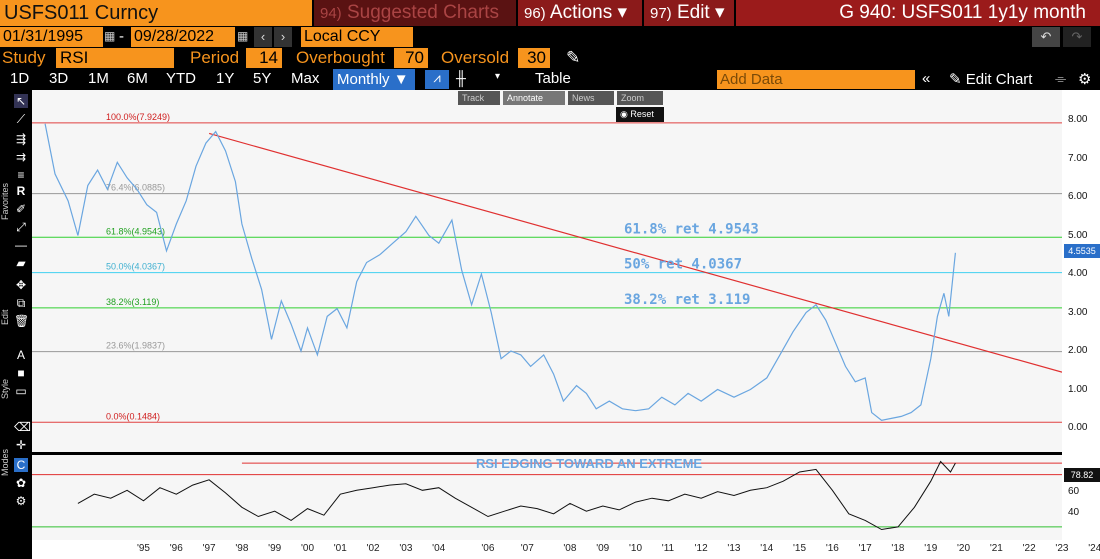 This screenshot has width=1100, height=559. What do you see at coordinates (21, 119) in the screenshot?
I see `line-tool-icon: ⟋` at bounding box center [21, 119].